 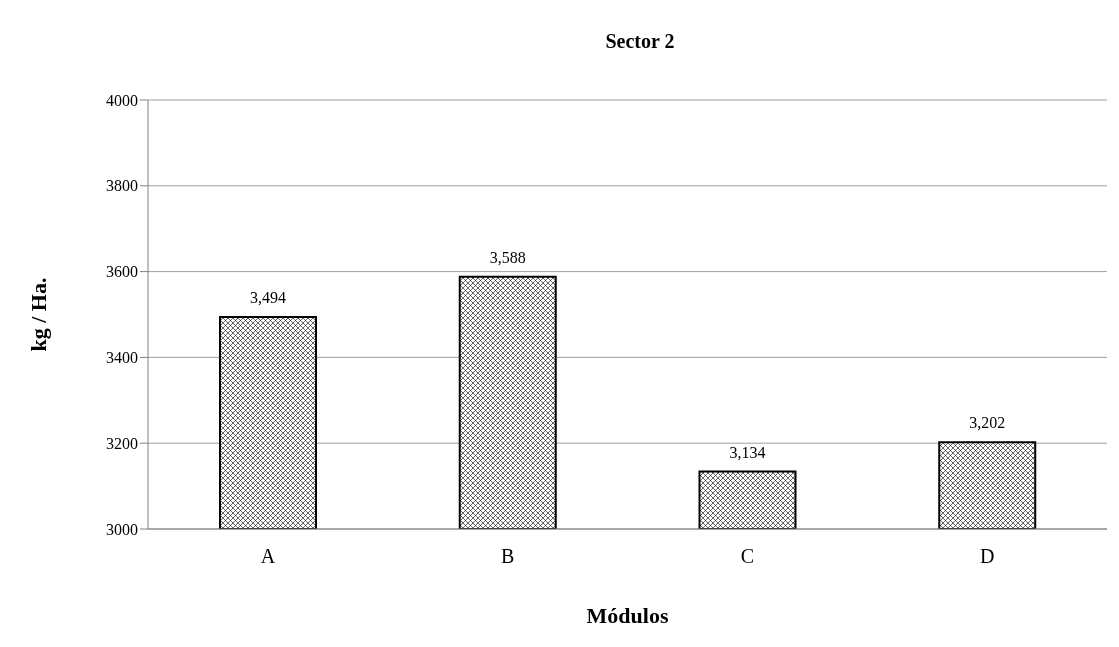 I want to click on x-tick-label: B, so click(x=507, y=556).